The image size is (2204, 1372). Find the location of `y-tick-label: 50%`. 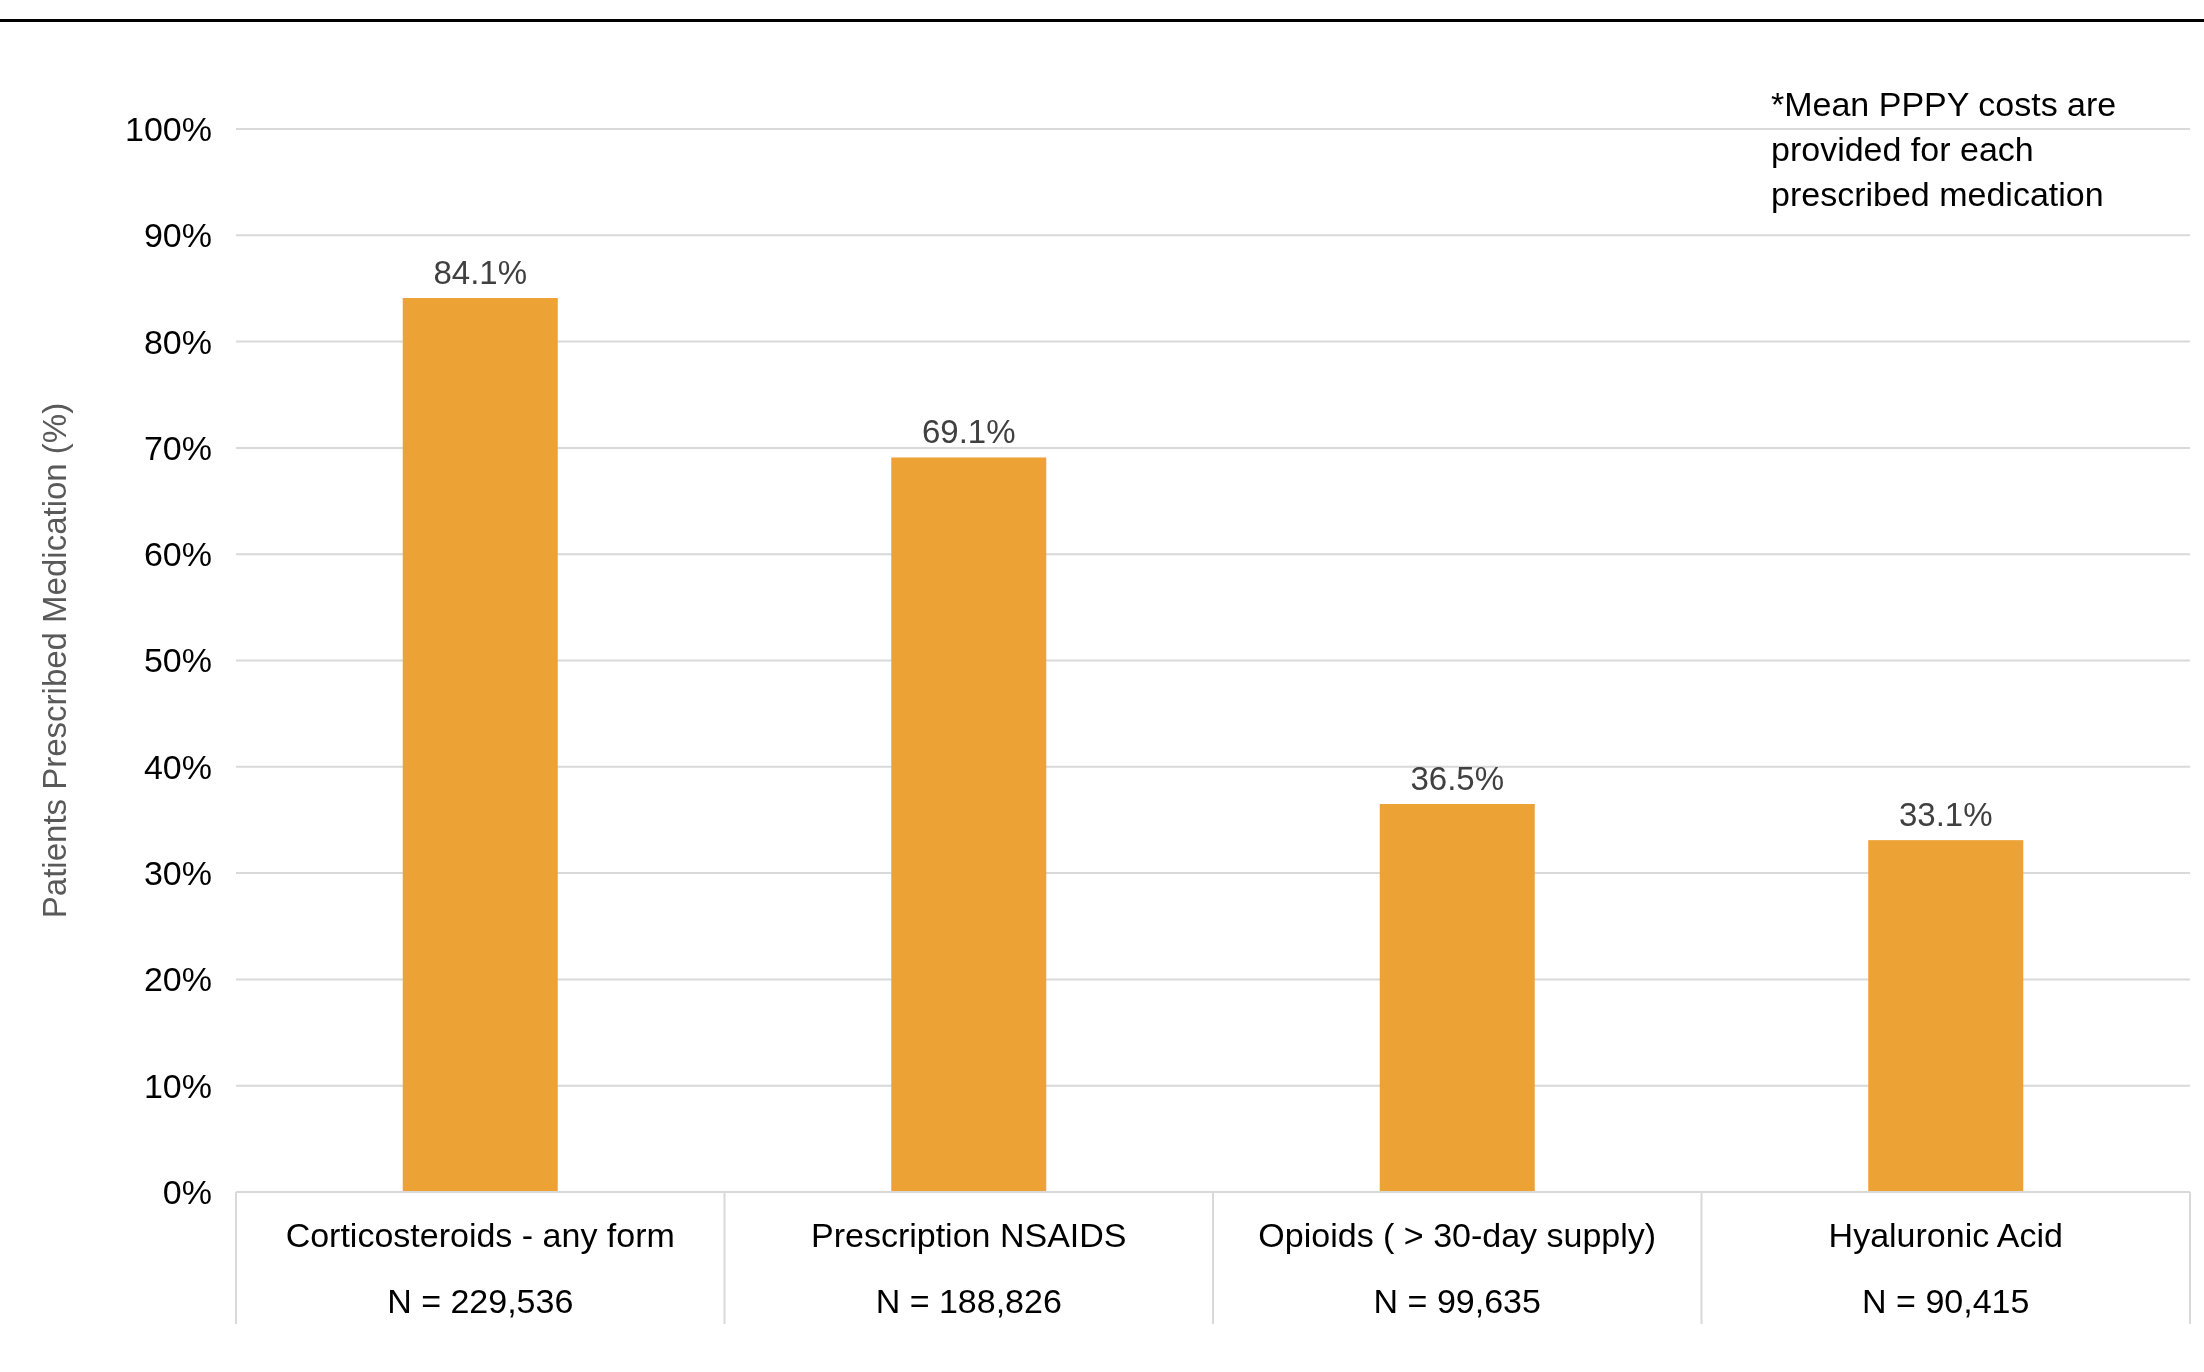

y-tick-label: 50% is located at coordinates (177, 660).